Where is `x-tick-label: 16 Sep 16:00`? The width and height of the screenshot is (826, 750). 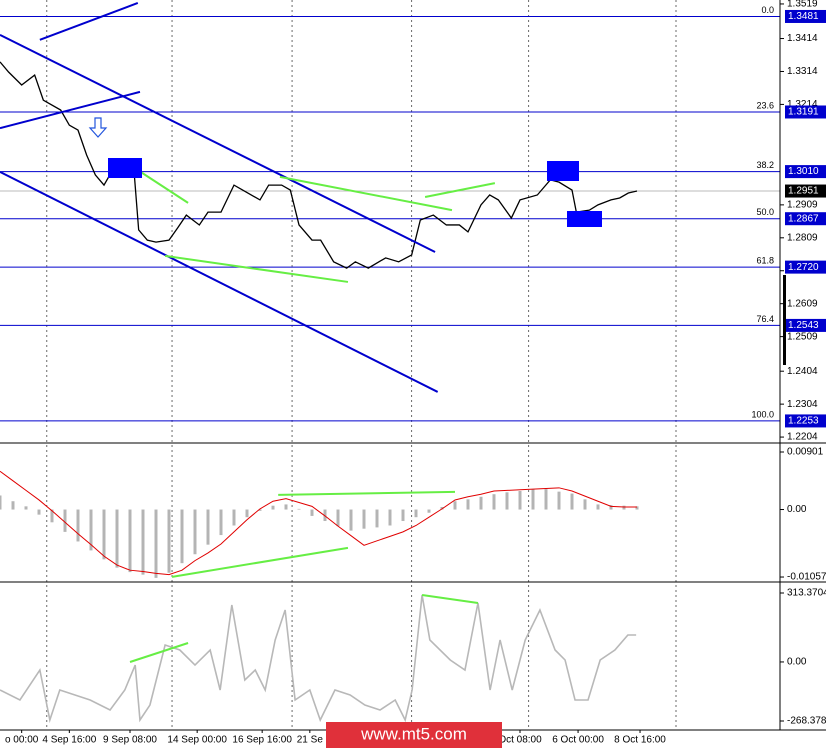 x-tick-label: 16 Sep 16:00 is located at coordinates (262, 740).